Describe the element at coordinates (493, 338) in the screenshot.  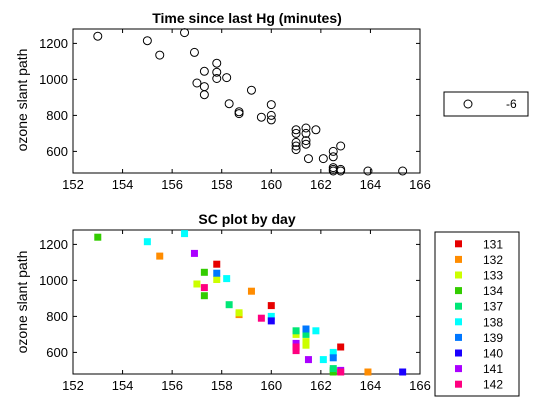
I see `legend-label: 139` at that location.